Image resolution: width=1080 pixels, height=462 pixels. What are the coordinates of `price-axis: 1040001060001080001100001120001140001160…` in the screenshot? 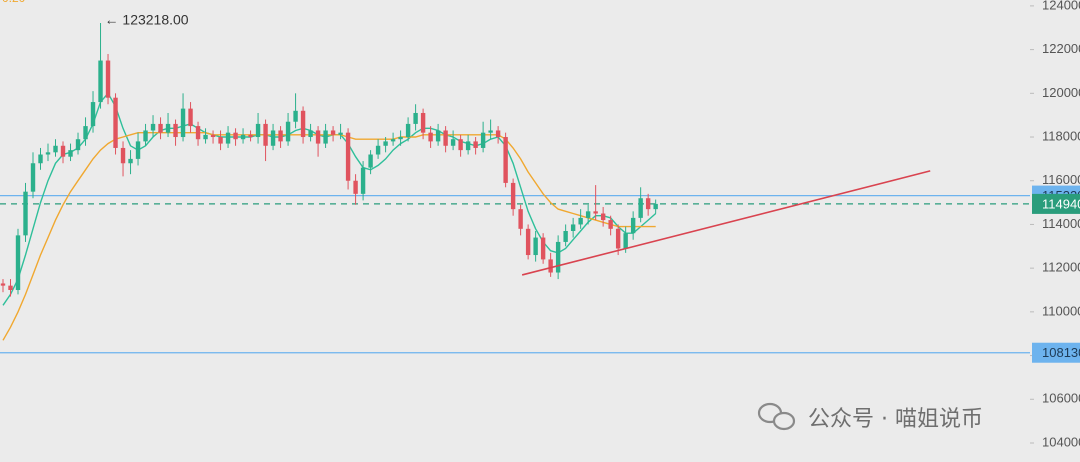 It's located at (1055, 224).